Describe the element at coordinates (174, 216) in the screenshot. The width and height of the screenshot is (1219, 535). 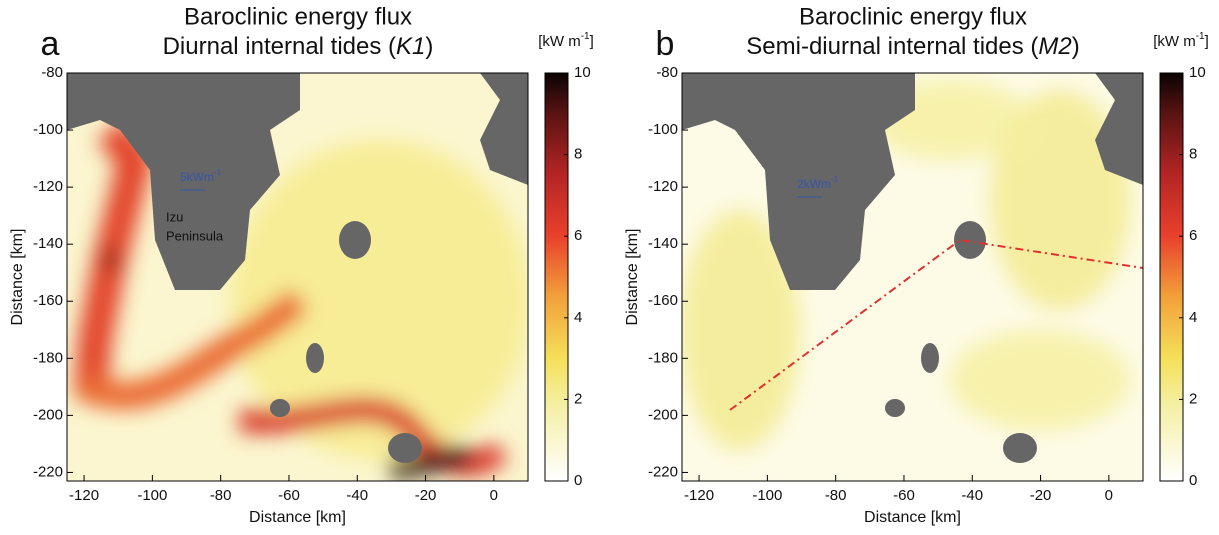
I see `annotation: Izu` at that location.